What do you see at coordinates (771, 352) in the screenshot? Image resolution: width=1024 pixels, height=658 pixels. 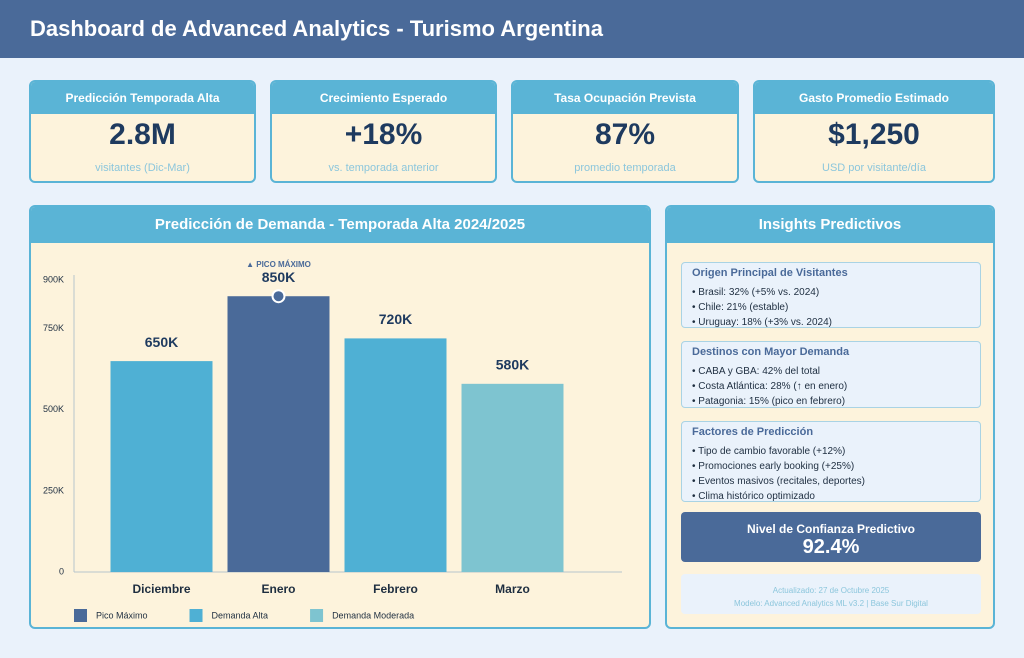 I see `insight-title: Destinos con Mayor Demanda` at bounding box center [771, 352].